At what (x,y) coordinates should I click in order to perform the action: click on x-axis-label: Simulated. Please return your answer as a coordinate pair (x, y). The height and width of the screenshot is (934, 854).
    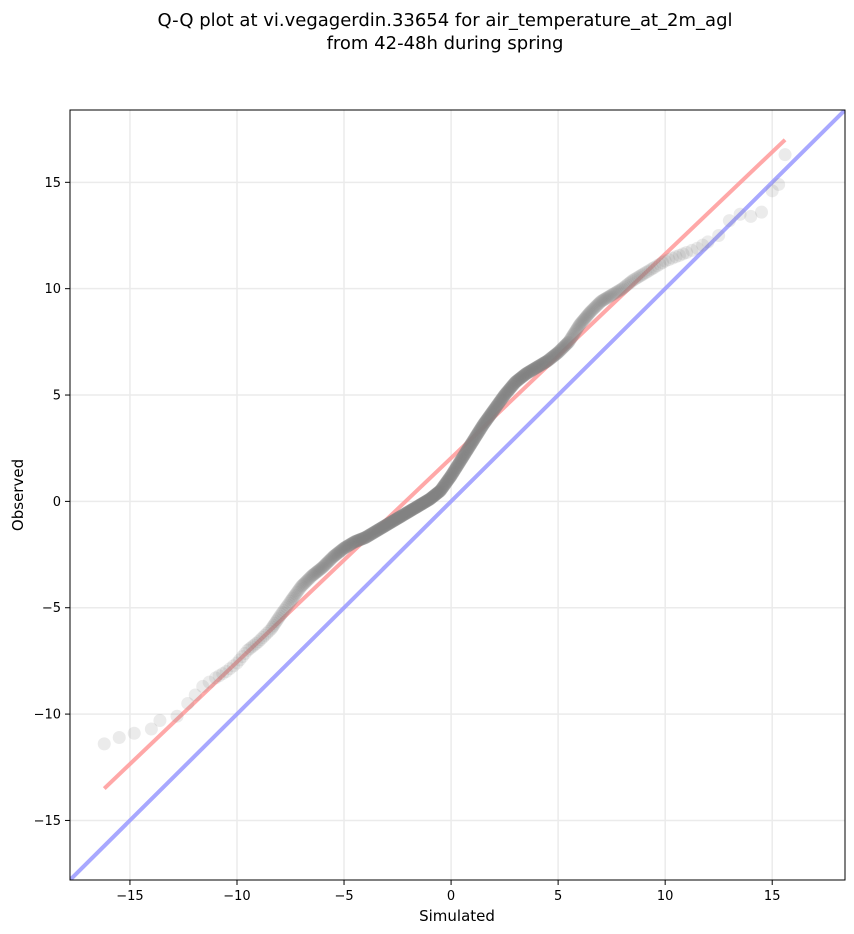
    Looking at the image, I should click on (457, 916).